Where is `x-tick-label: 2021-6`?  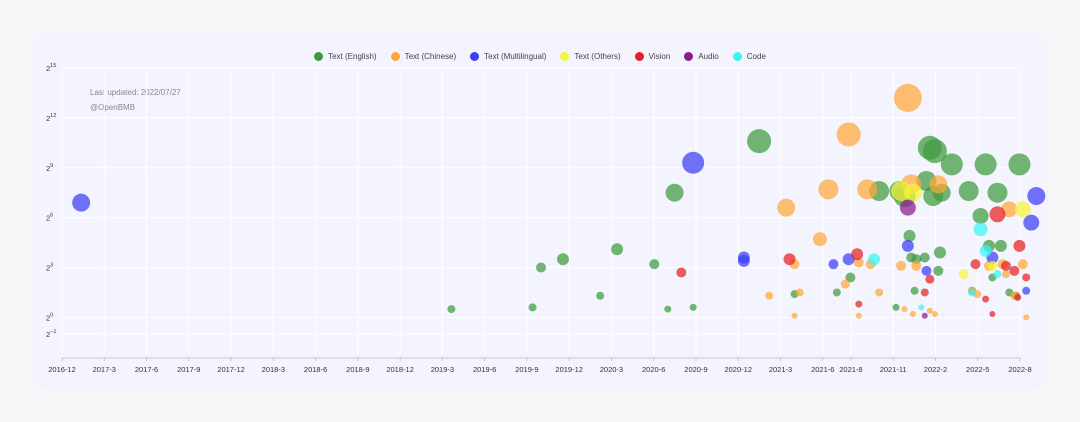 x-tick-label: 2021-6 is located at coordinates (822, 369).